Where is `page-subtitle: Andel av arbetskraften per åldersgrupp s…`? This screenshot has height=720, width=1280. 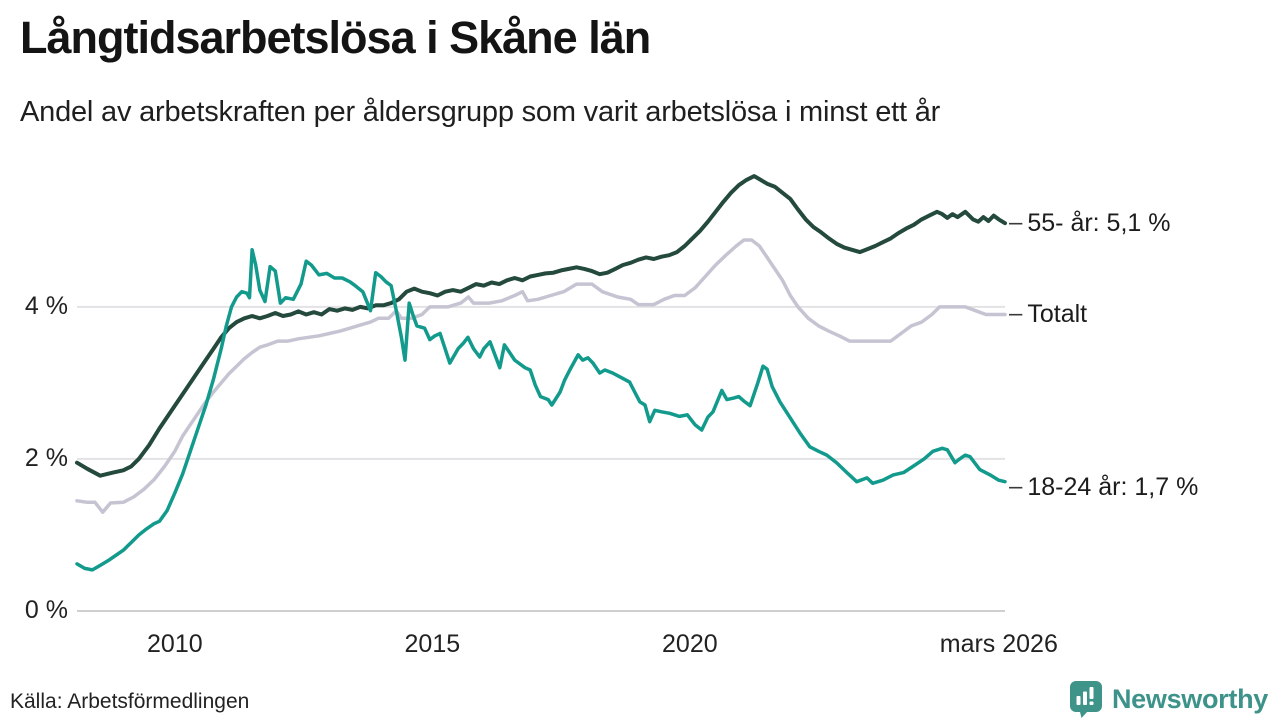 page-subtitle: Andel av arbetskraften per åldersgrupp s… is located at coordinates (480, 112).